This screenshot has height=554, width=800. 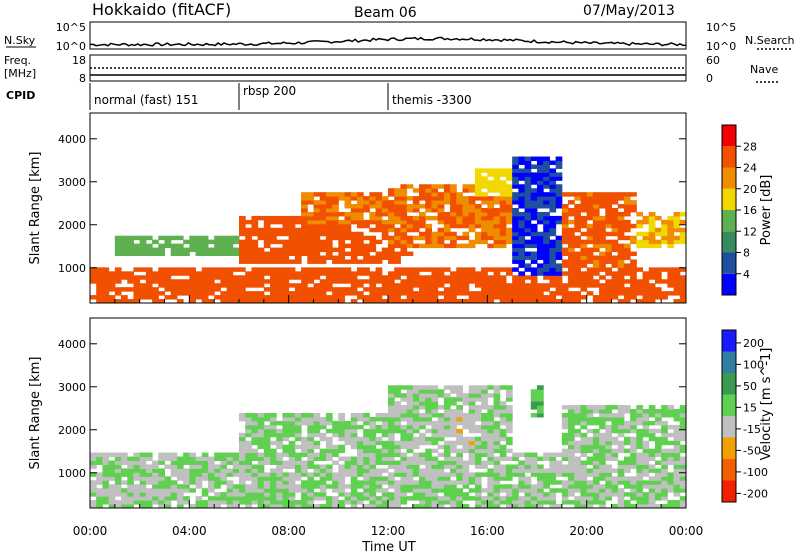 What do you see at coordinates (82, 78) in the screenshot?
I see `freq-tick-left-bottom: 8` at bounding box center [82, 78].